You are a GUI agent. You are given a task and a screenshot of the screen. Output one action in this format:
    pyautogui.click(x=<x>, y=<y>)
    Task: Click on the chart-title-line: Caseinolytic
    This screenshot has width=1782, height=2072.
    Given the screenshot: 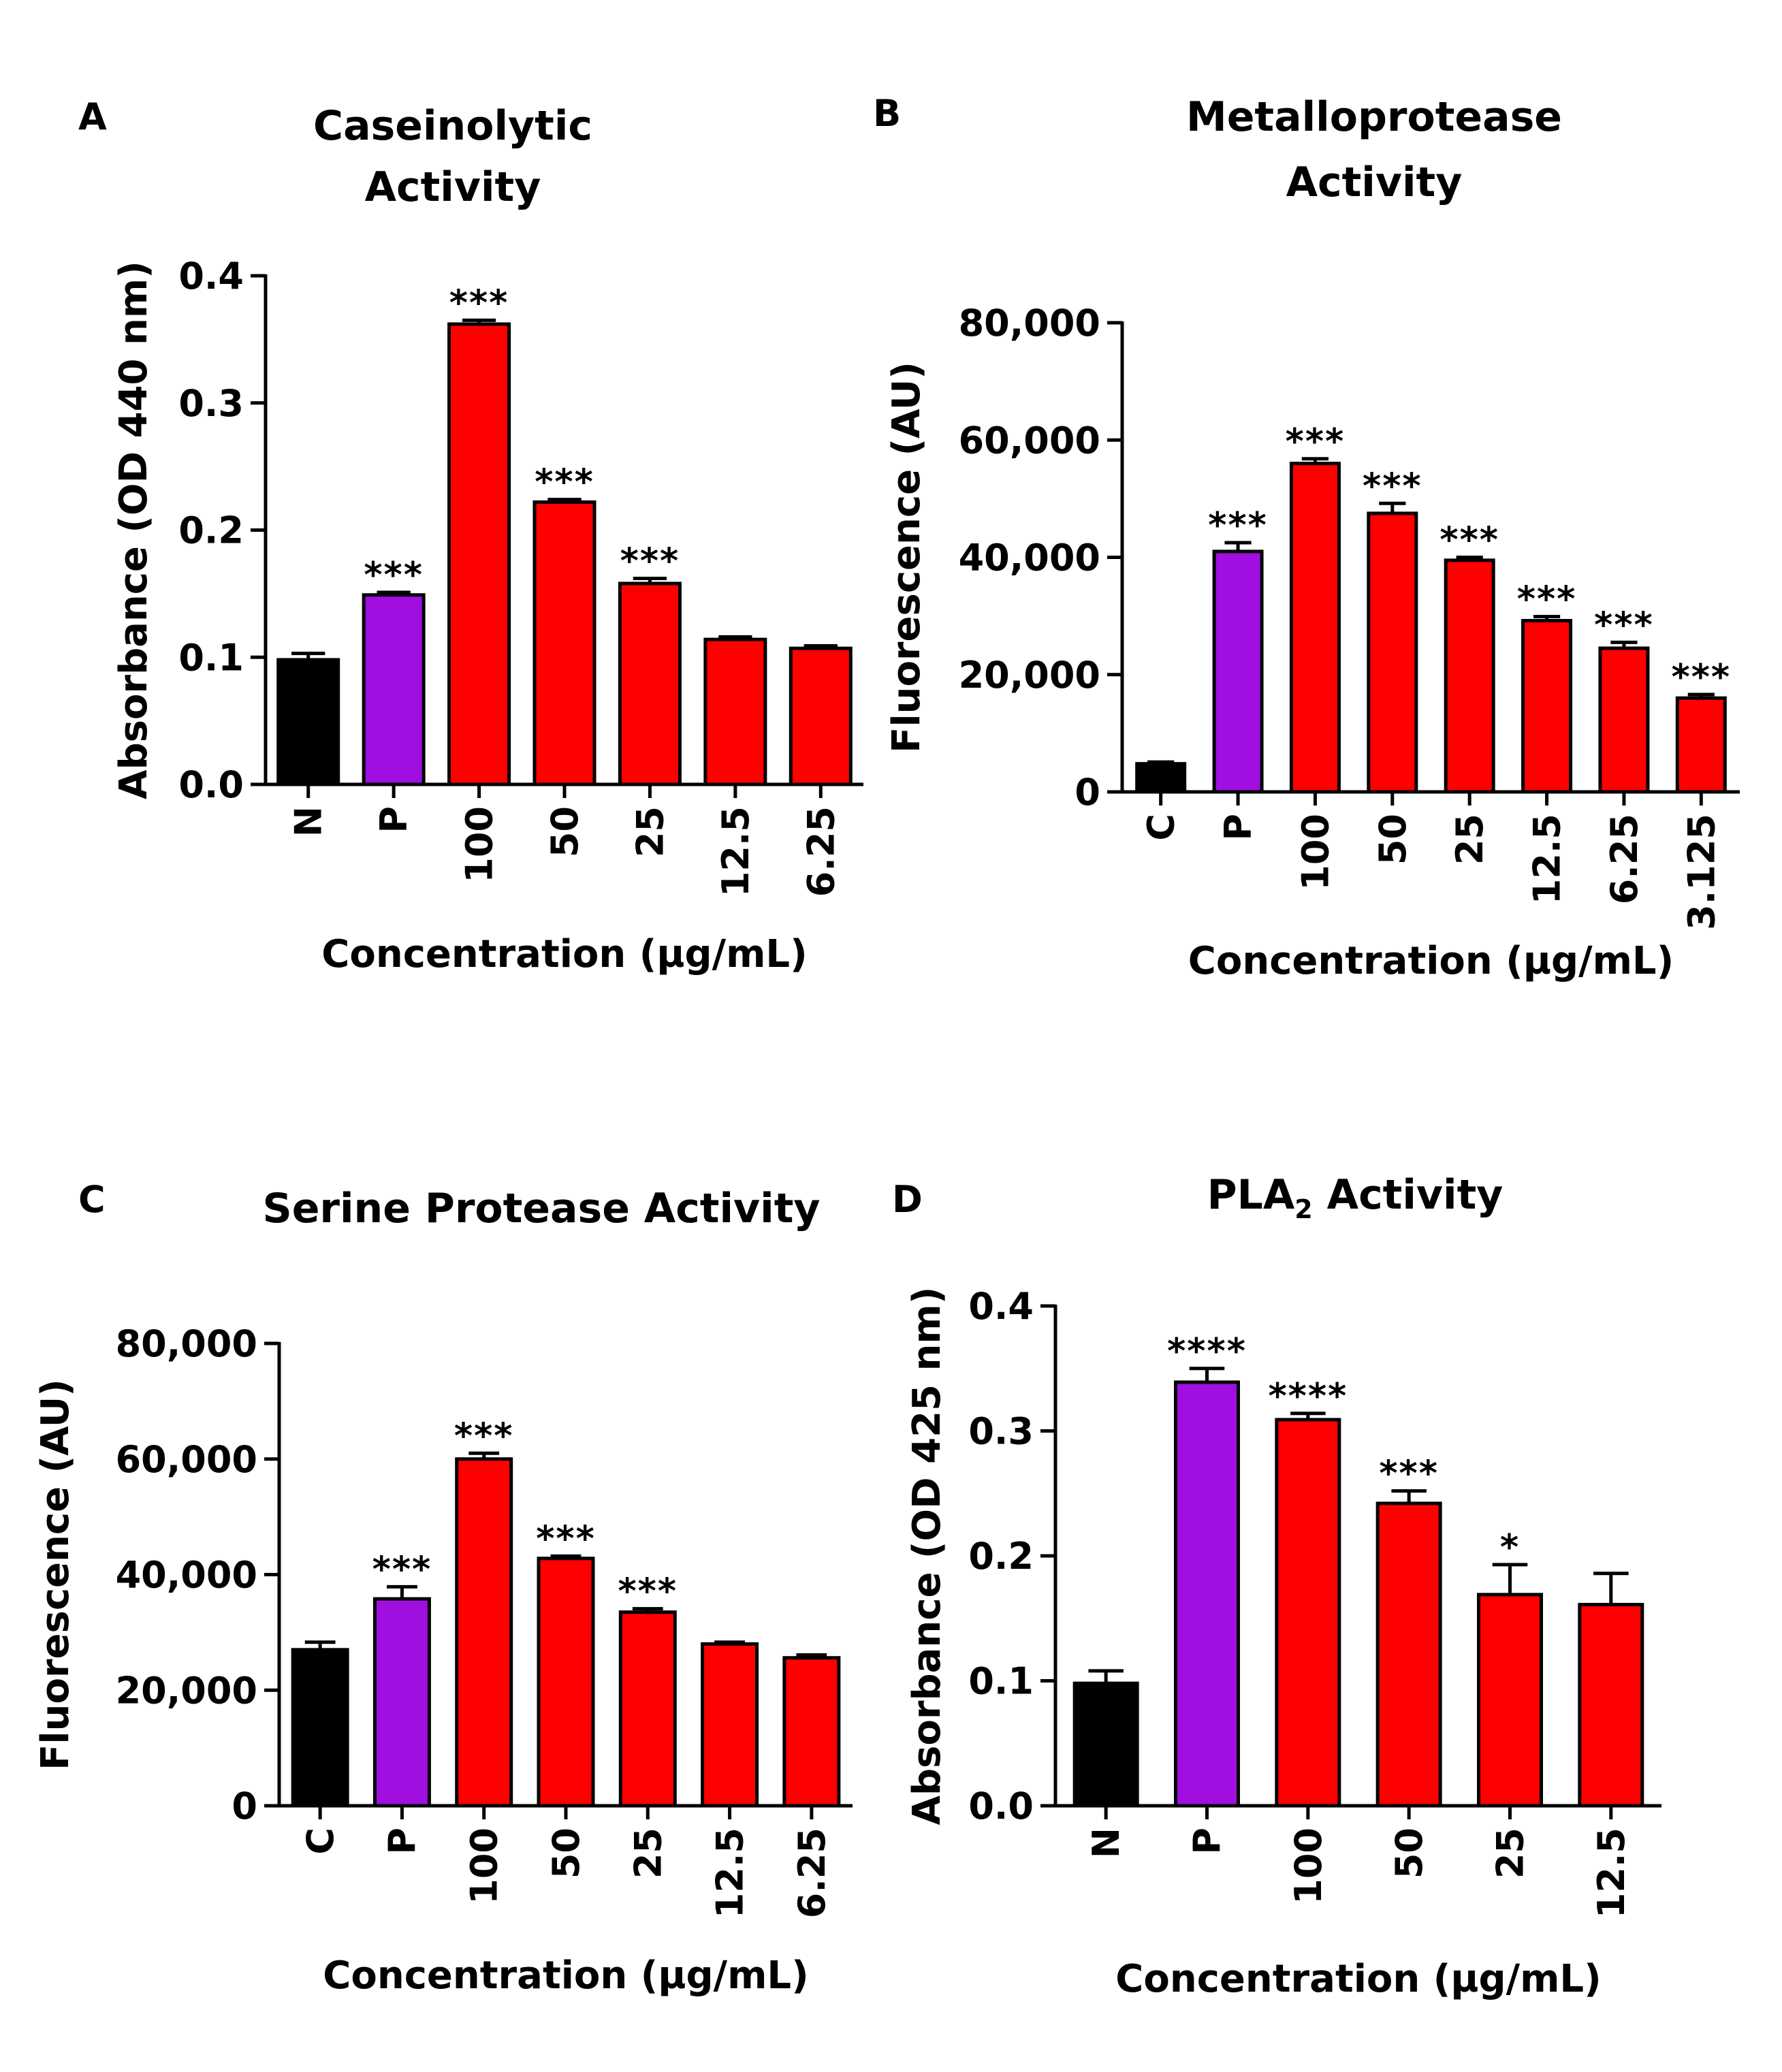 What is the action you would take?
    pyautogui.click(x=452, y=126)
    